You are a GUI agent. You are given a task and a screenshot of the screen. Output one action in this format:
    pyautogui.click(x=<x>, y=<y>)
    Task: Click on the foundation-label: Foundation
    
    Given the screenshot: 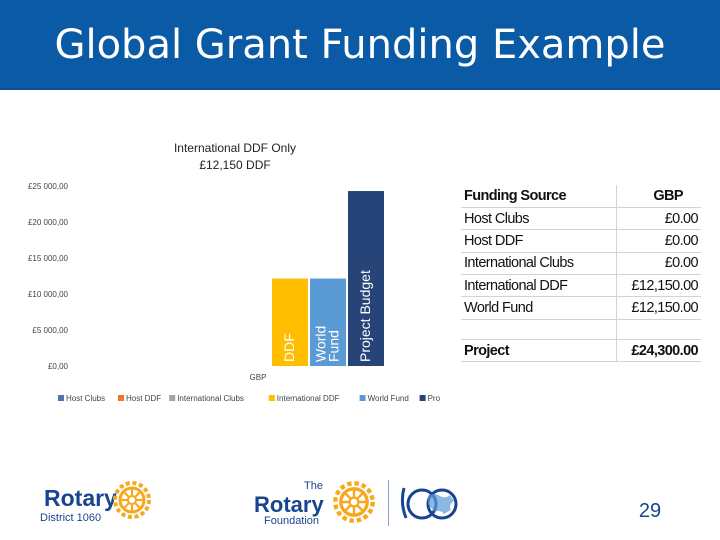 What is the action you would take?
    pyautogui.click(x=292, y=521)
    